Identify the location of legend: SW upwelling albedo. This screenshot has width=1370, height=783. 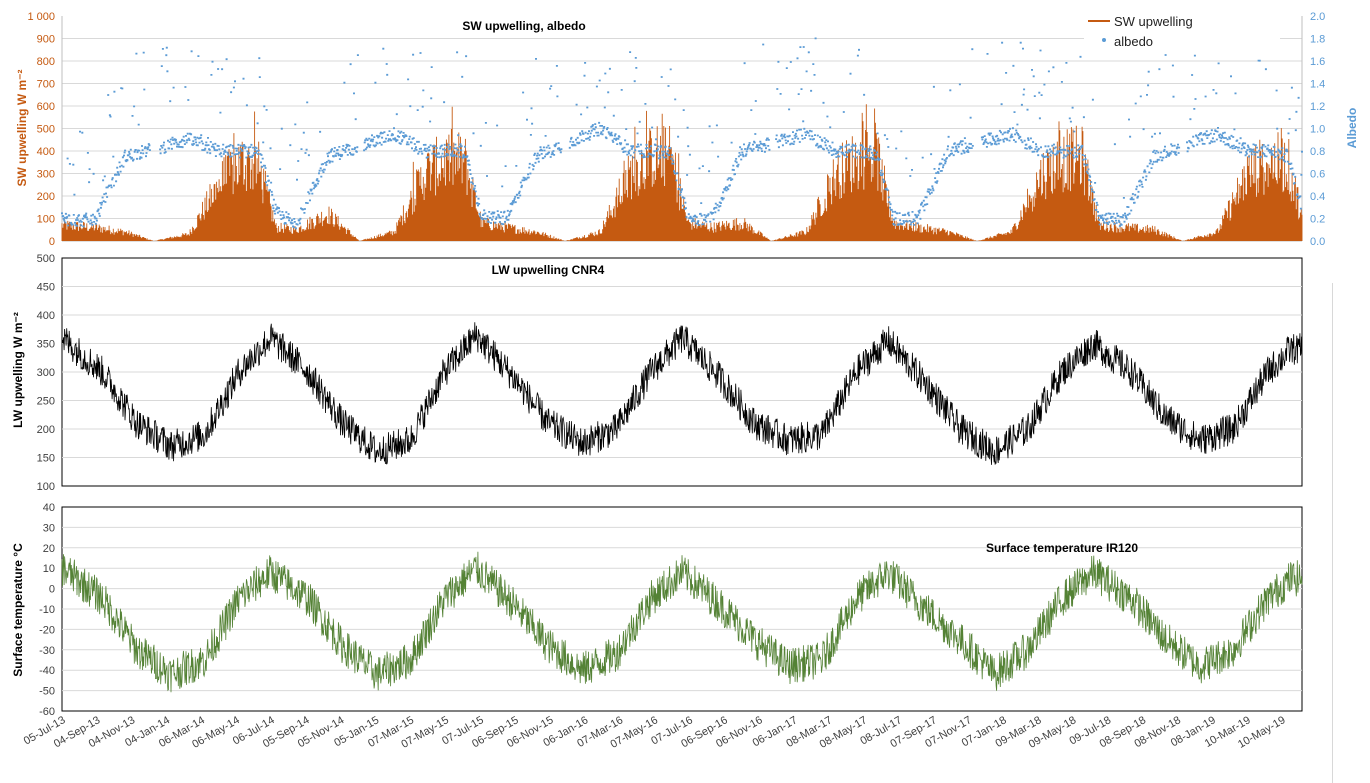
(1182, 32).